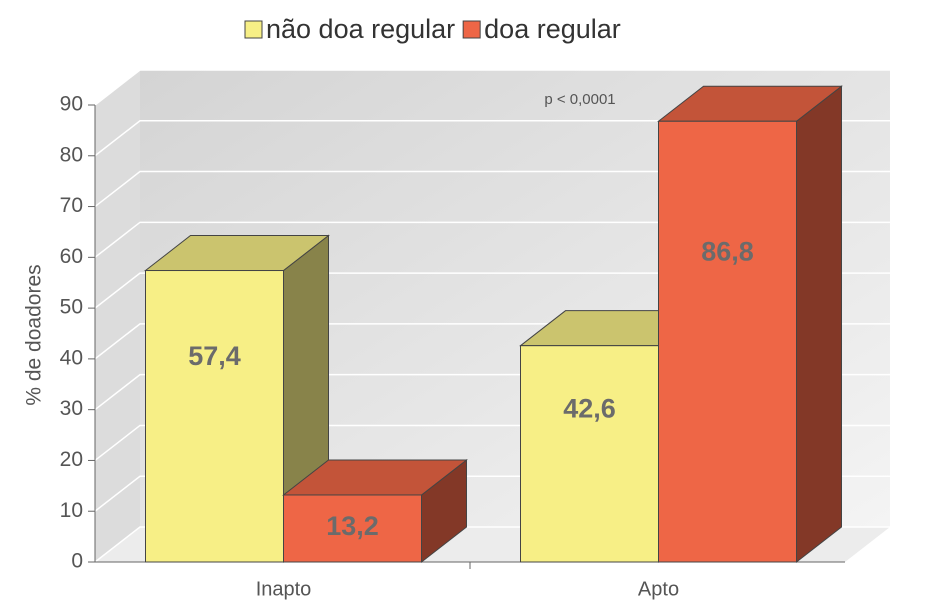  What do you see at coordinates (360, 29) in the screenshot?
I see `legend-label: não doa regular` at bounding box center [360, 29].